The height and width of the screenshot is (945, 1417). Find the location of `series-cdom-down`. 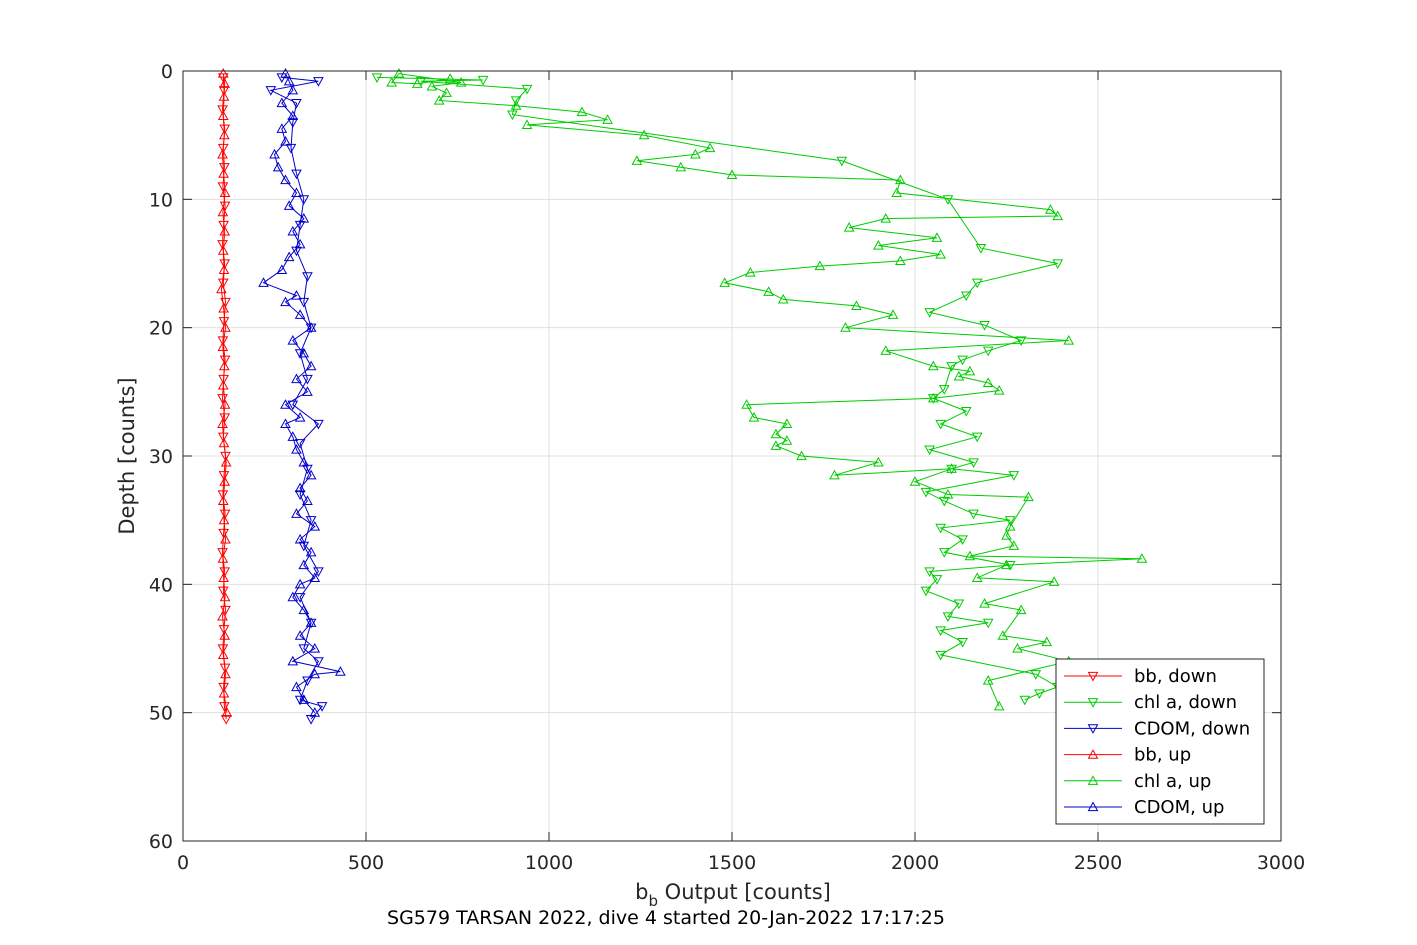

series-cdom-down is located at coordinates (296, 399).